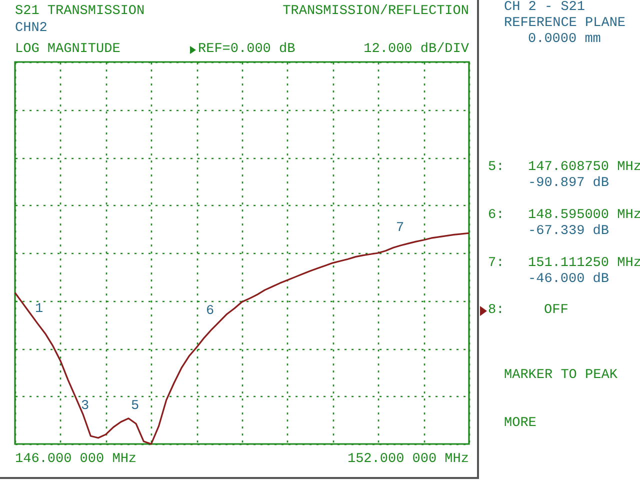 The width and height of the screenshot is (640, 480). Describe the element at coordinates (565, 24) in the screenshot. I see `text: REFERENCE PLANE` at that location.